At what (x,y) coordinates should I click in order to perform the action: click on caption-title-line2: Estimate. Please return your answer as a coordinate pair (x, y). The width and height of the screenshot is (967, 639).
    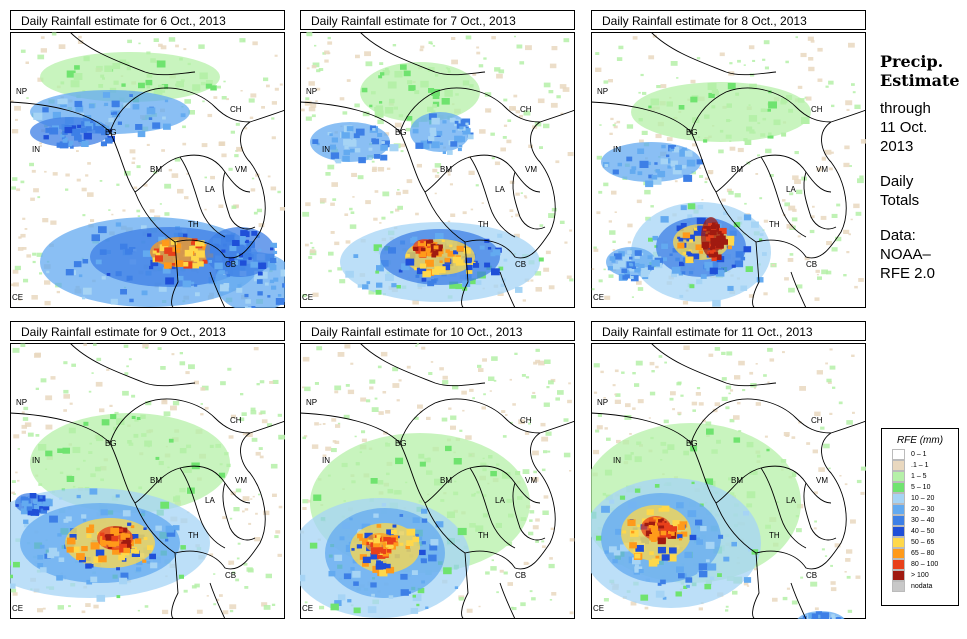
    Looking at the image, I should click on (920, 80).